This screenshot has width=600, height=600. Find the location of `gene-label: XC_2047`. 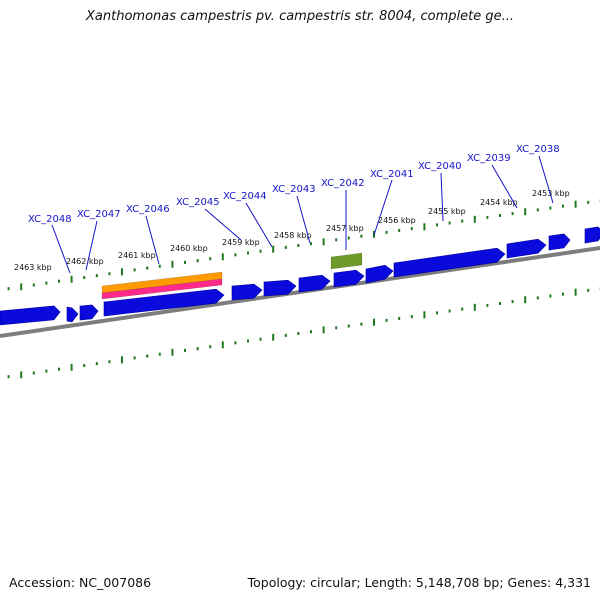

gene-label: XC_2047 is located at coordinates (99, 214).